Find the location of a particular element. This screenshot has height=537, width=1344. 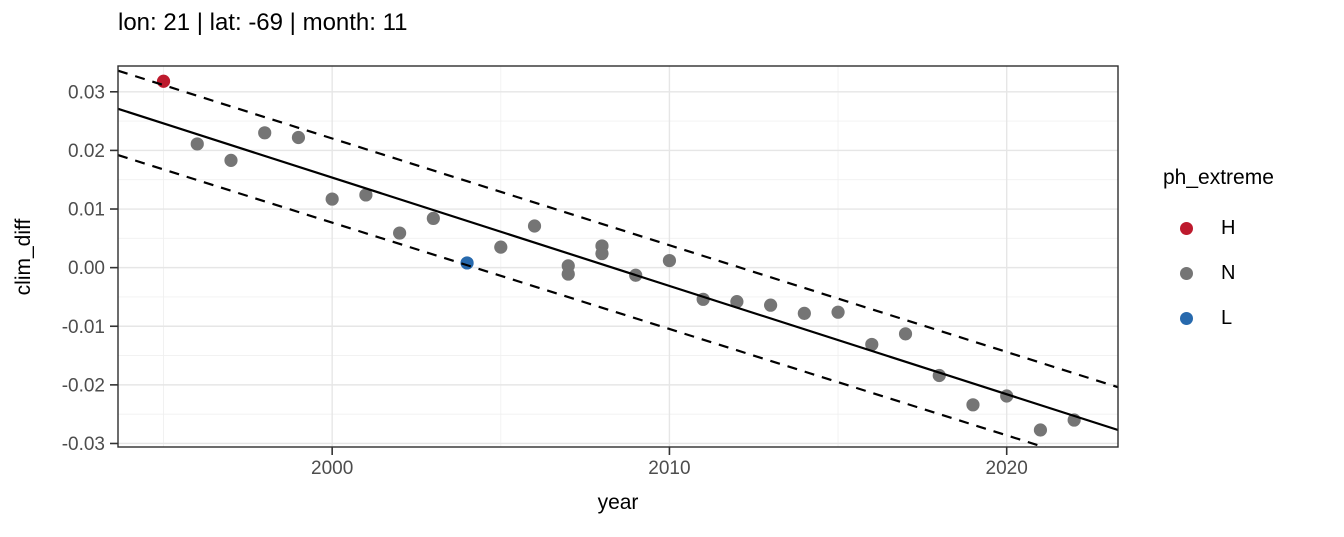

data-point-h is located at coordinates (163, 81).